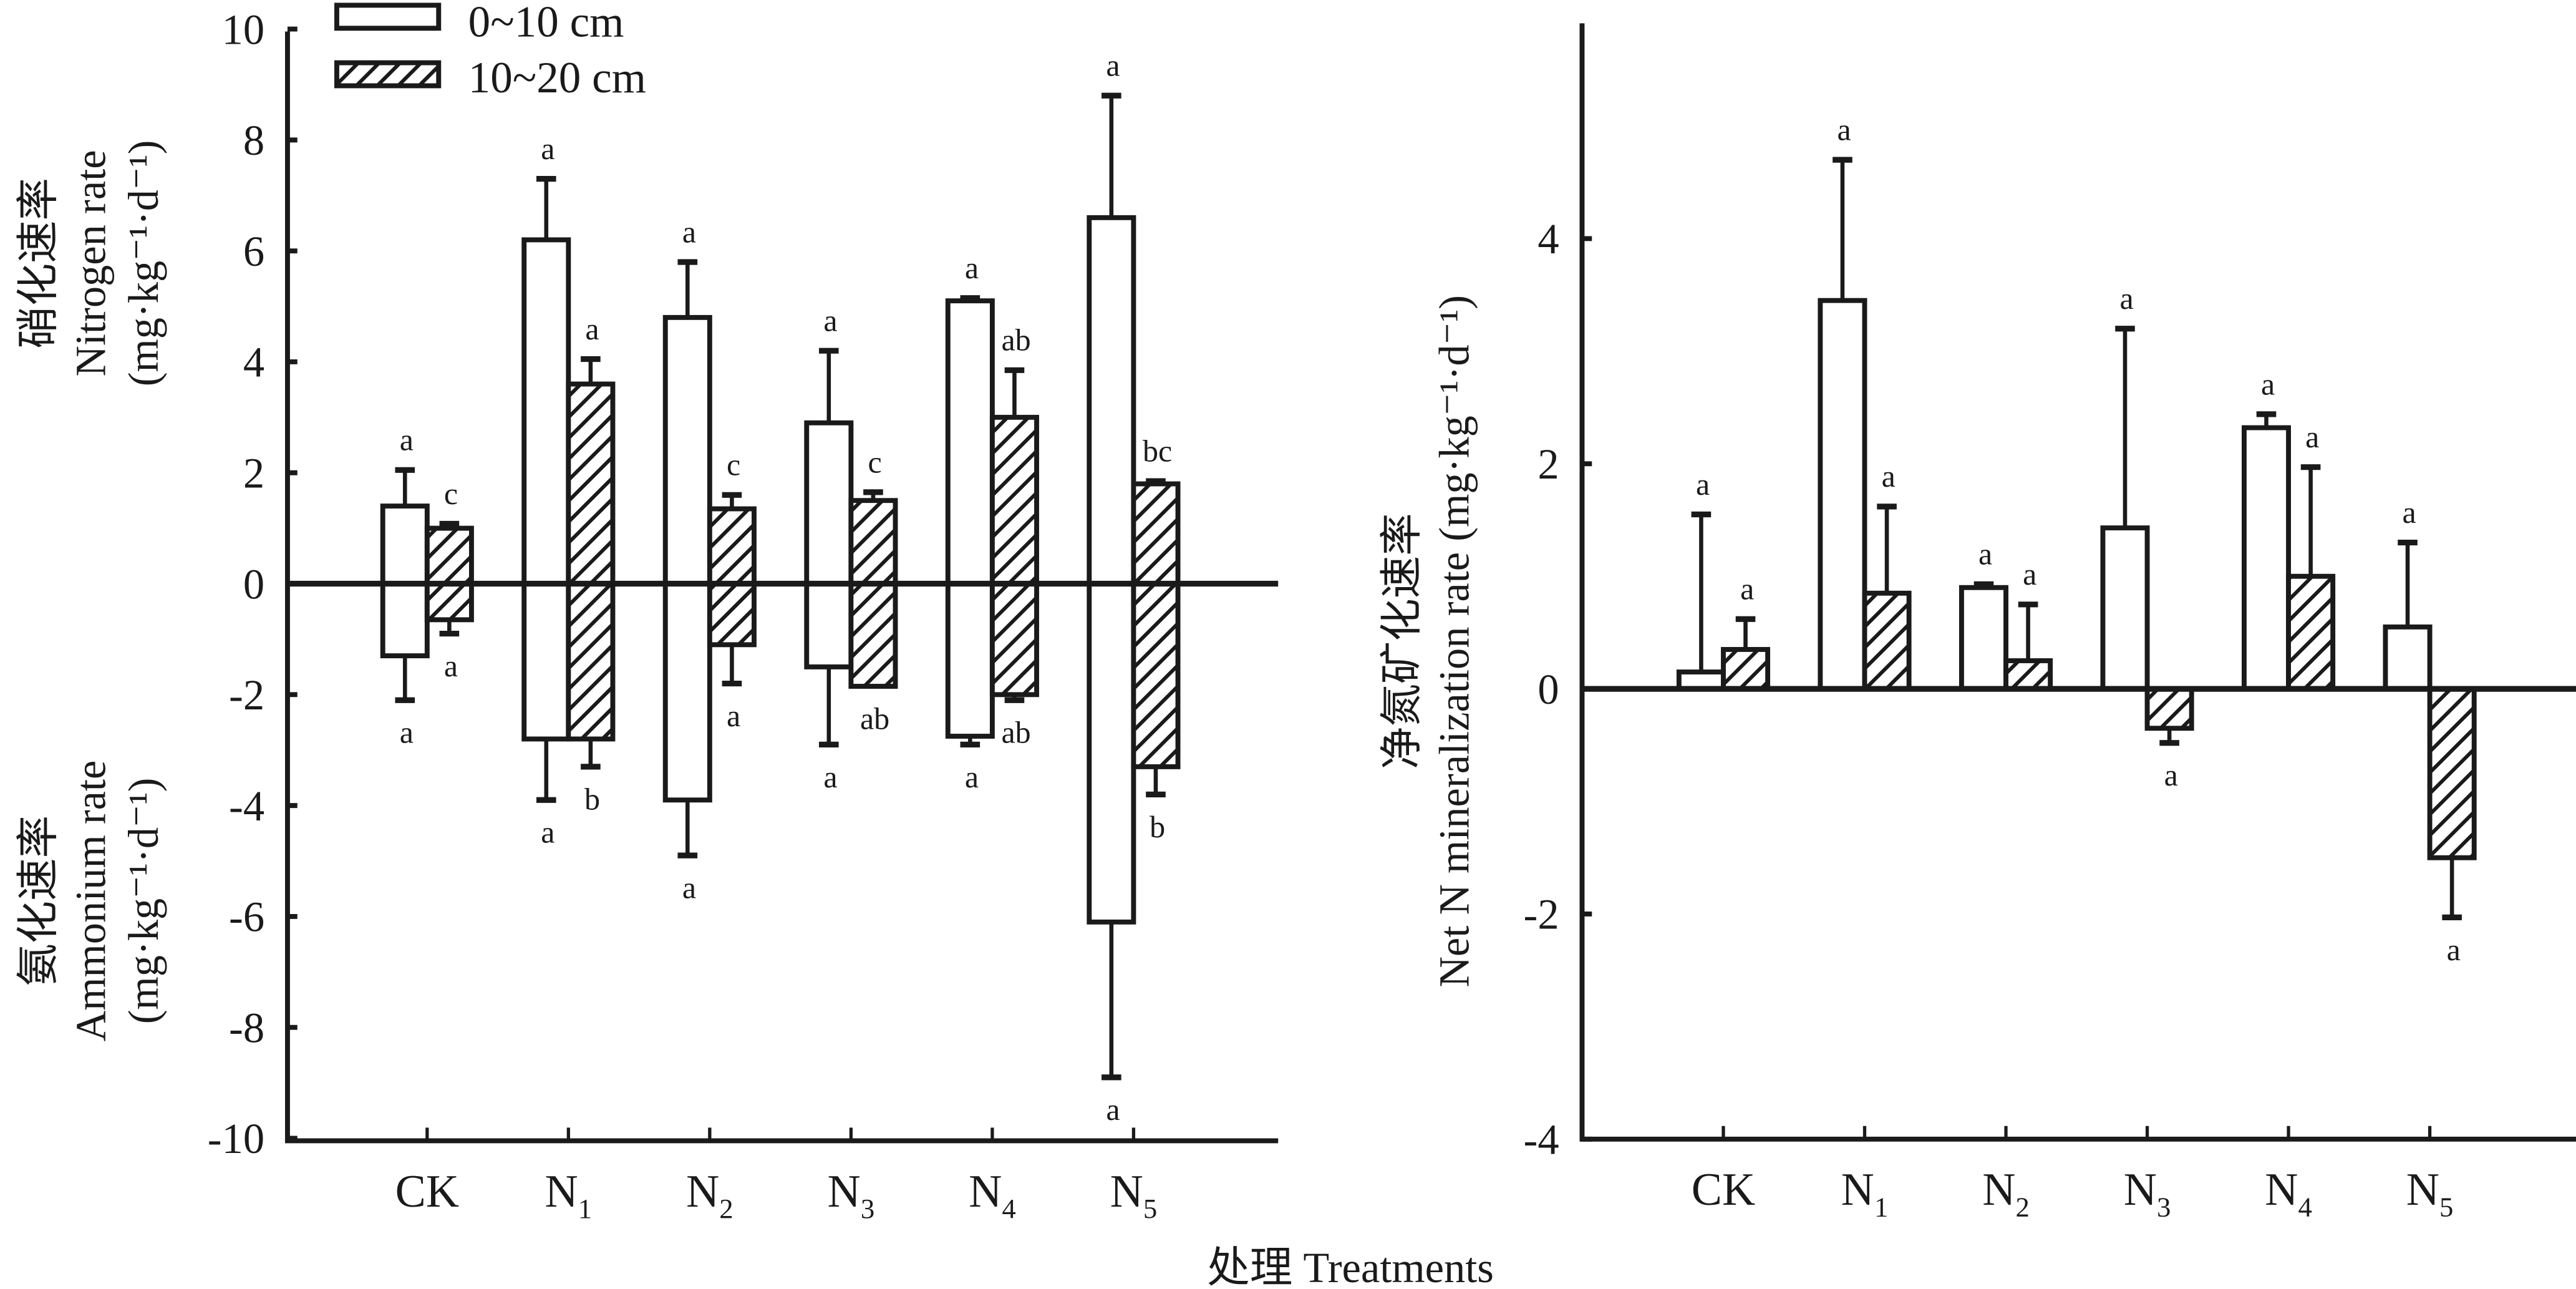 The width and height of the screenshot is (2576, 1289). Describe the element at coordinates (1401, 641) in the screenshot. I see `axis-title-line: 净氮矿化速率` at that location.